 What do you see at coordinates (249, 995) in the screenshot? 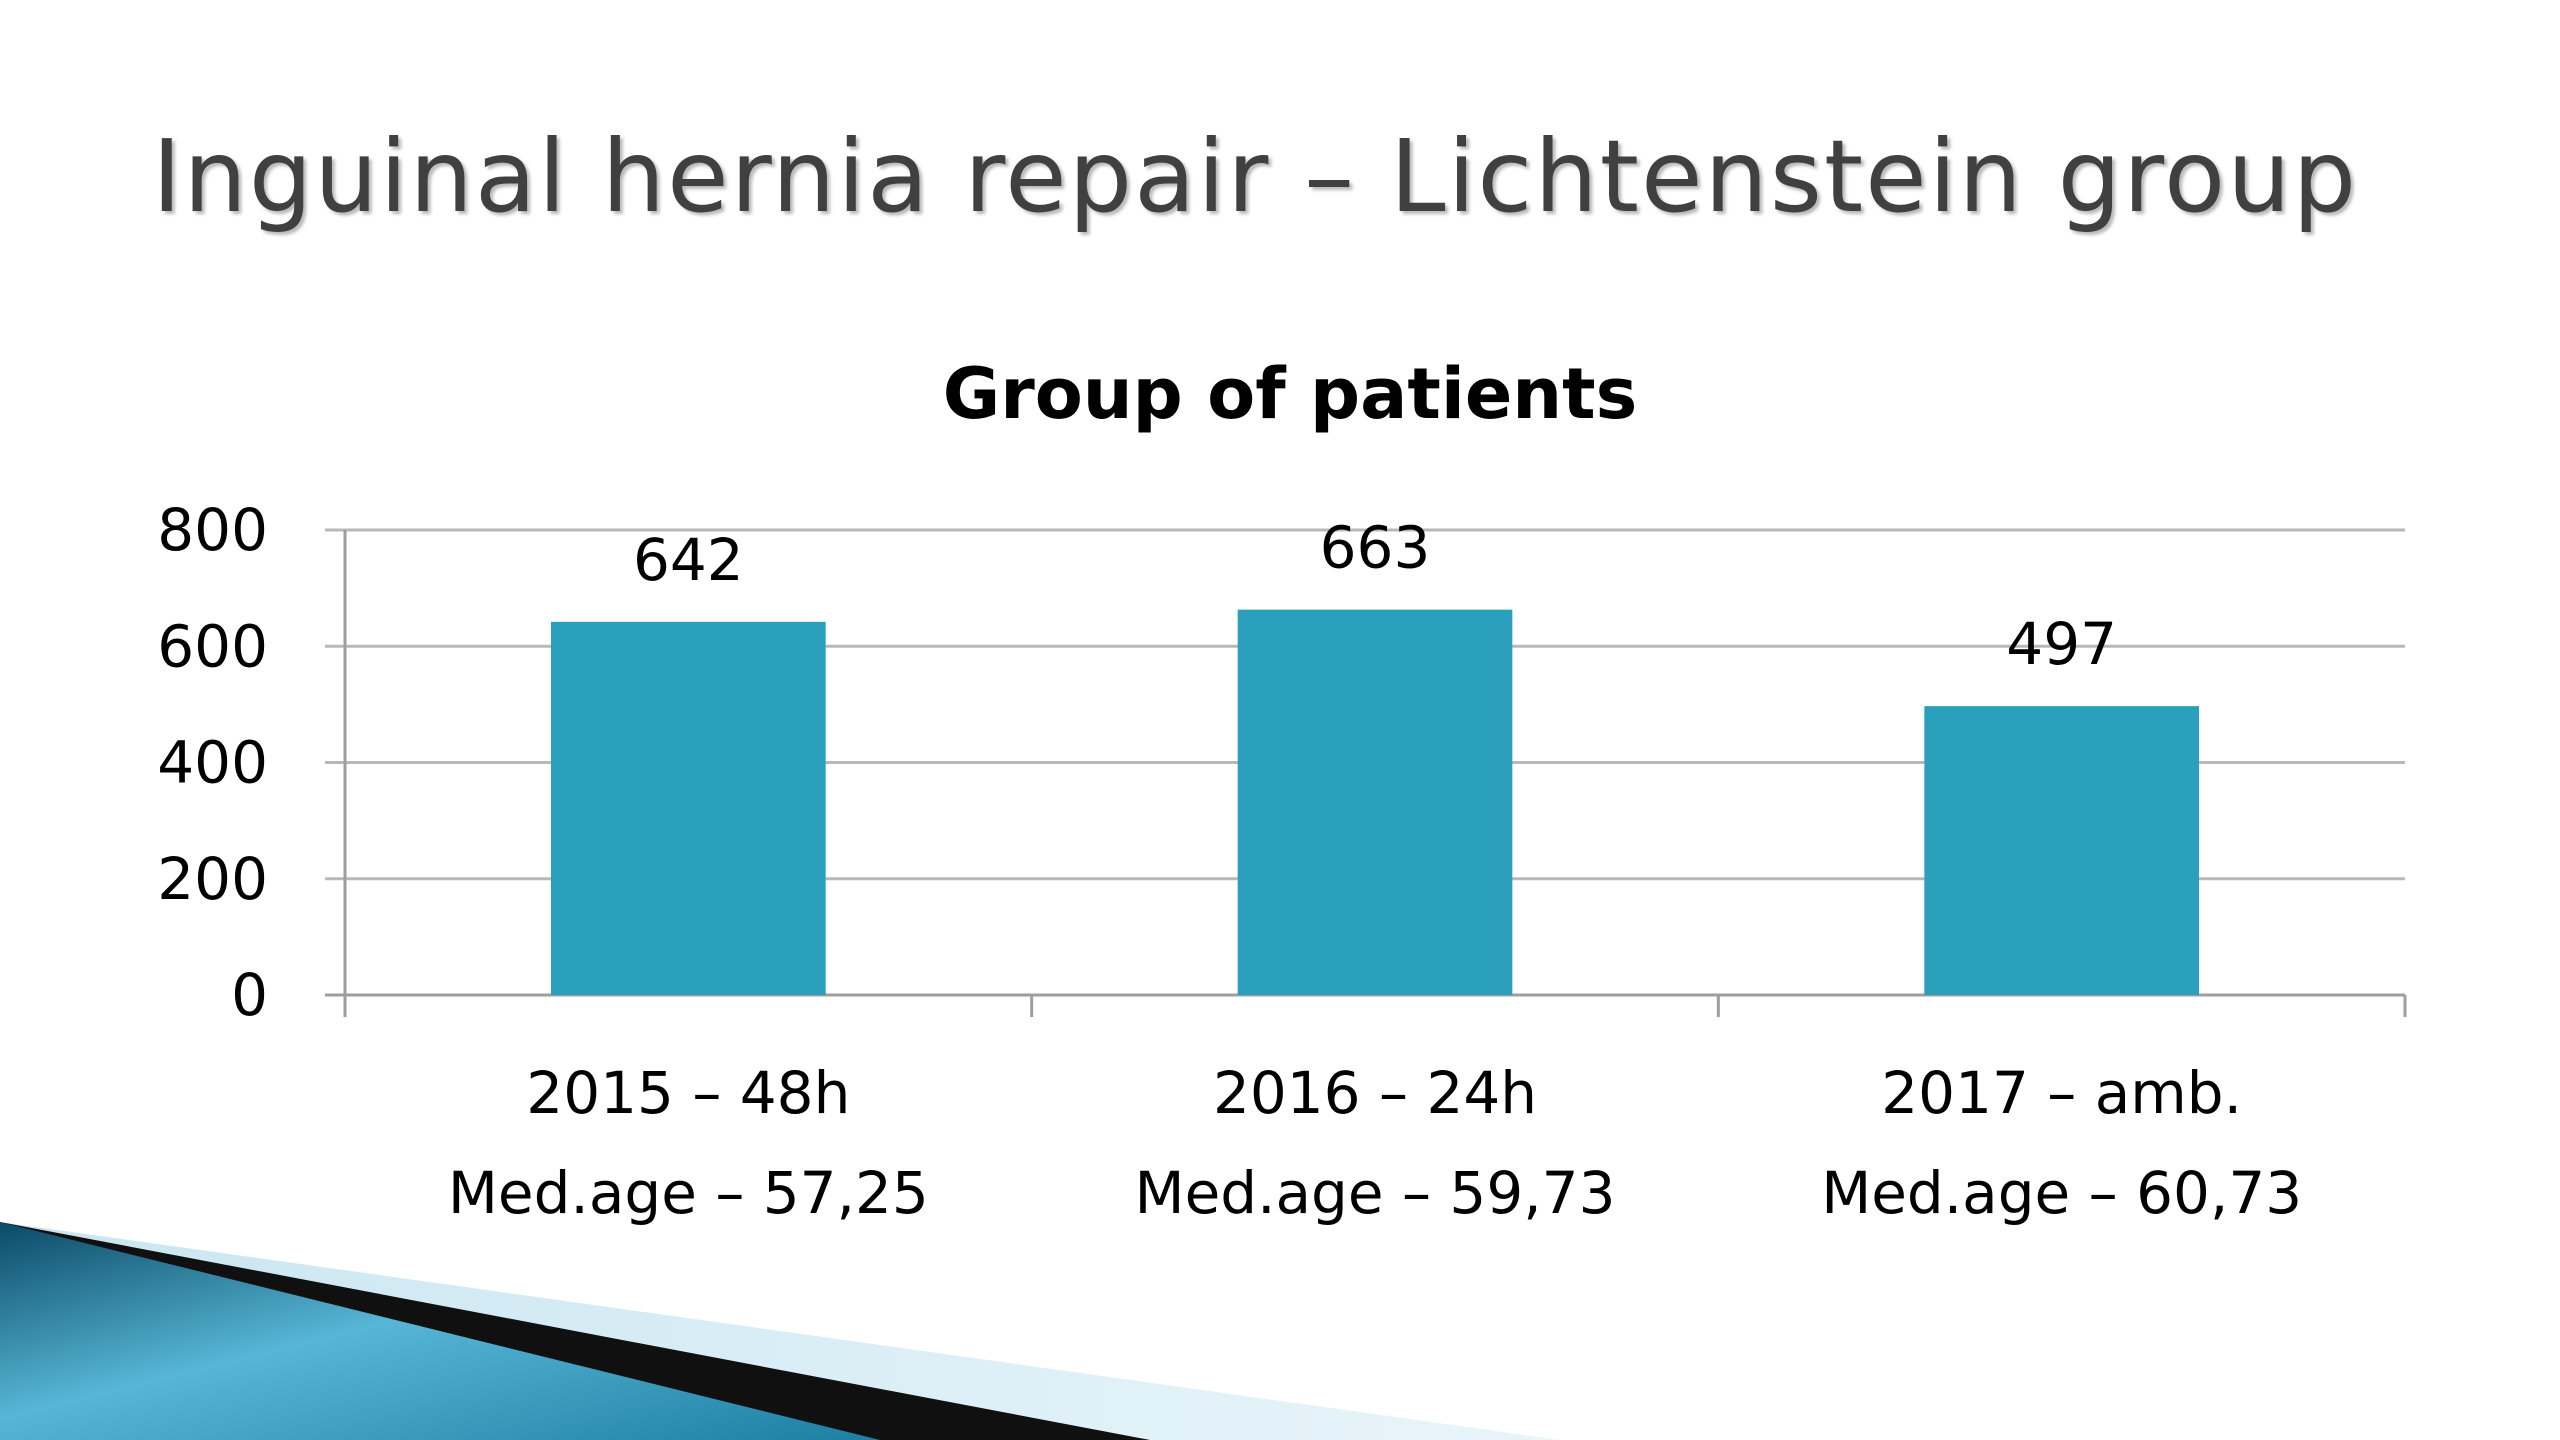
I see `y-tick-label: 0` at bounding box center [249, 995].